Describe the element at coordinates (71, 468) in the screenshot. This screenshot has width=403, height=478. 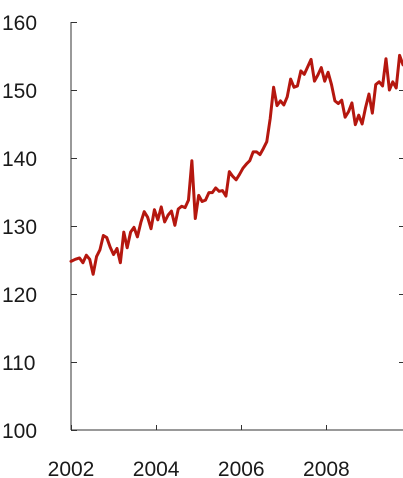
I see `x-tick-label: 2002` at that location.